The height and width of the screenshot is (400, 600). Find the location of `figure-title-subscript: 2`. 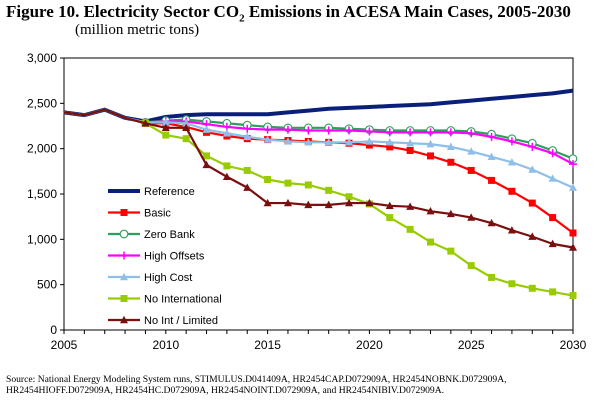

figure-title-subscript: 2 is located at coordinates (242, 18).